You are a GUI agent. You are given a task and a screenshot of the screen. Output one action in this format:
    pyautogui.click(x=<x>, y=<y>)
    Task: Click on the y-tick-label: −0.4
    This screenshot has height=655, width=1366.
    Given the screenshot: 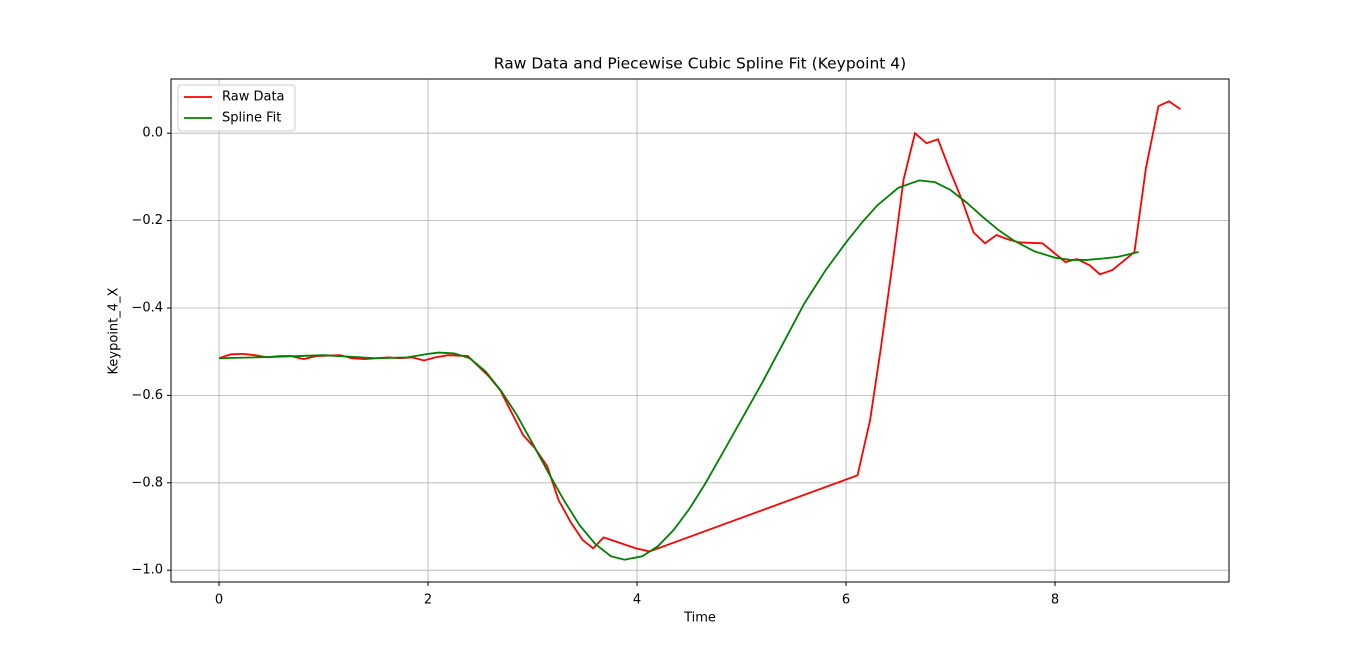 What is the action you would take?
    pyautogui.click(x=147, y=307)
    